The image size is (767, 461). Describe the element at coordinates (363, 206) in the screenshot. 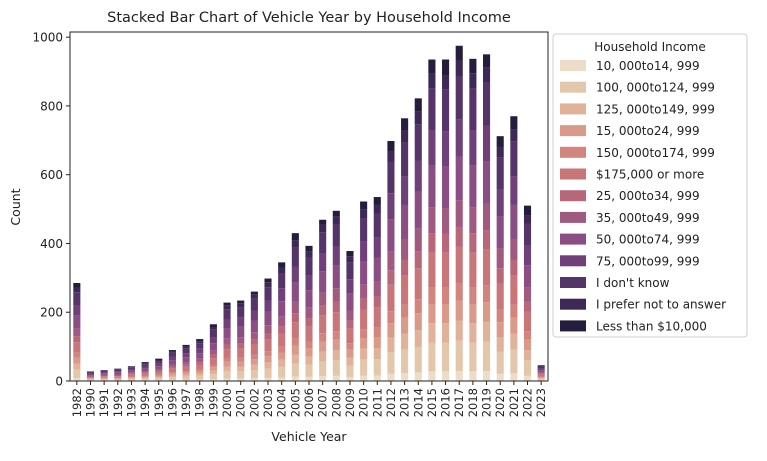

I see `bar-segment-2010-s12` at that location.